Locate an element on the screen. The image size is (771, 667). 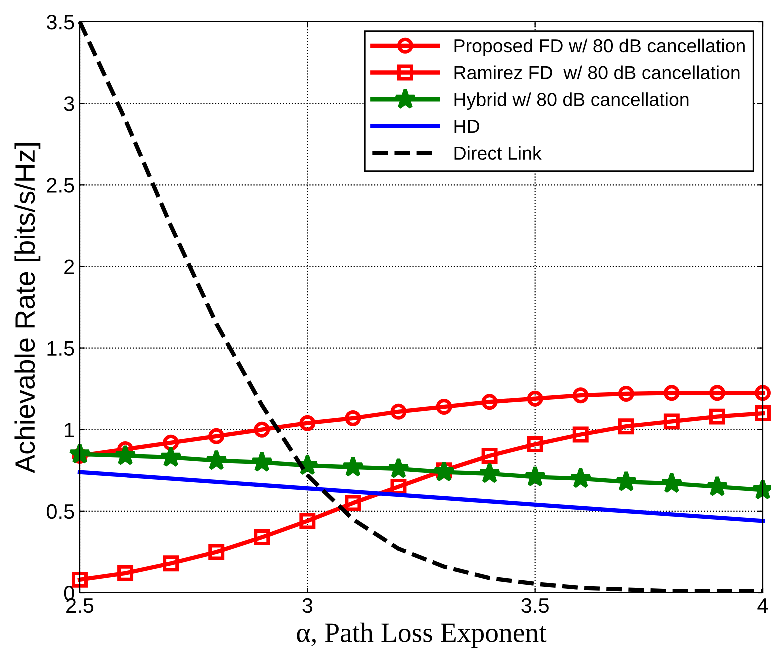
y-tick-label: 2 is located at coordinates (69, 267).